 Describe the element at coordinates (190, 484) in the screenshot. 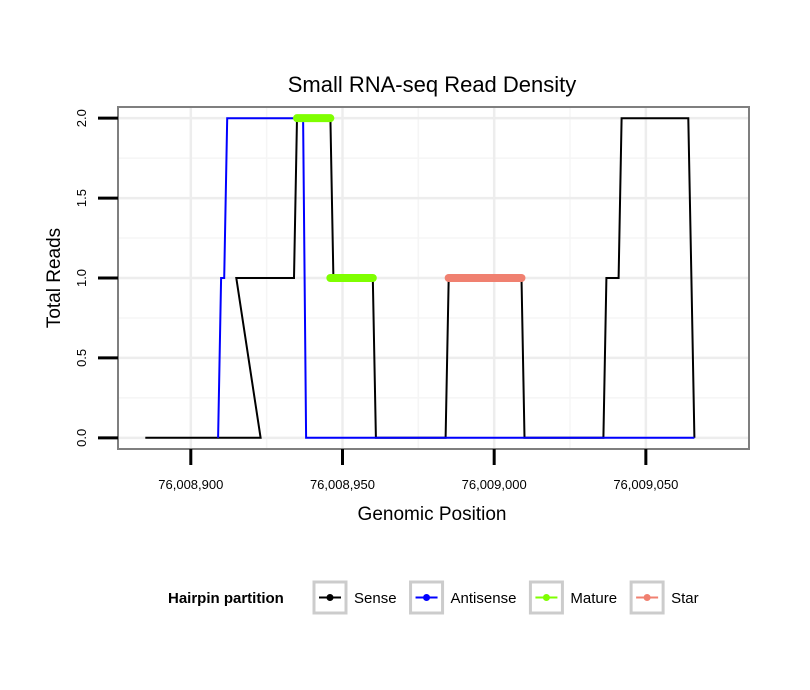

I see `x-tick-label: 76,008,900` at that location.